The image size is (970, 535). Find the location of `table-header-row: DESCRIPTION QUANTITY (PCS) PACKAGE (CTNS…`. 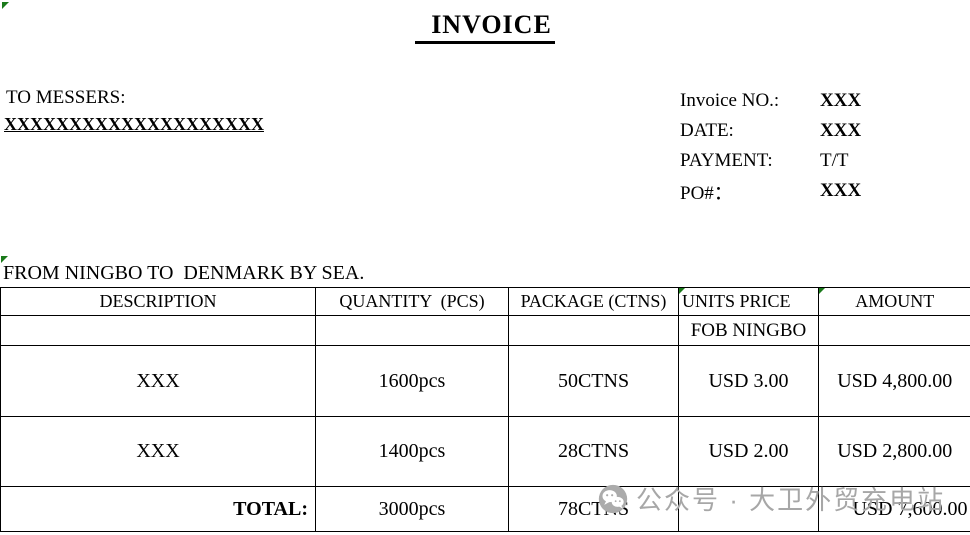

table-header-row: DESCRIPTION QUANTITY (PCS) PACKAGE (CTNS… is located at coordinates (485, 301).